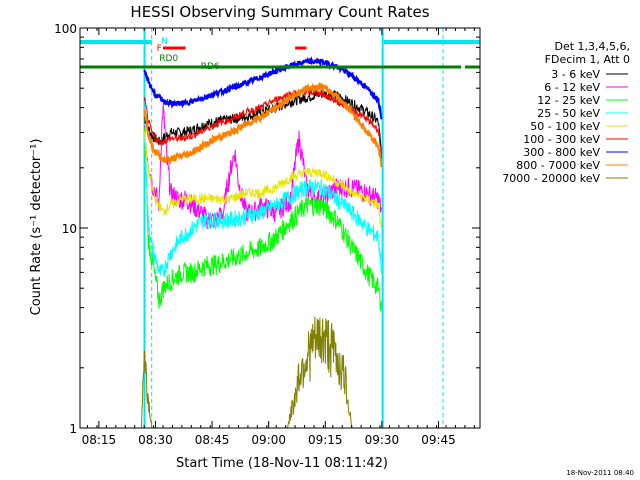  I want to click on legend-label-8: 7000 - 20000 keV, so click(551, 178).